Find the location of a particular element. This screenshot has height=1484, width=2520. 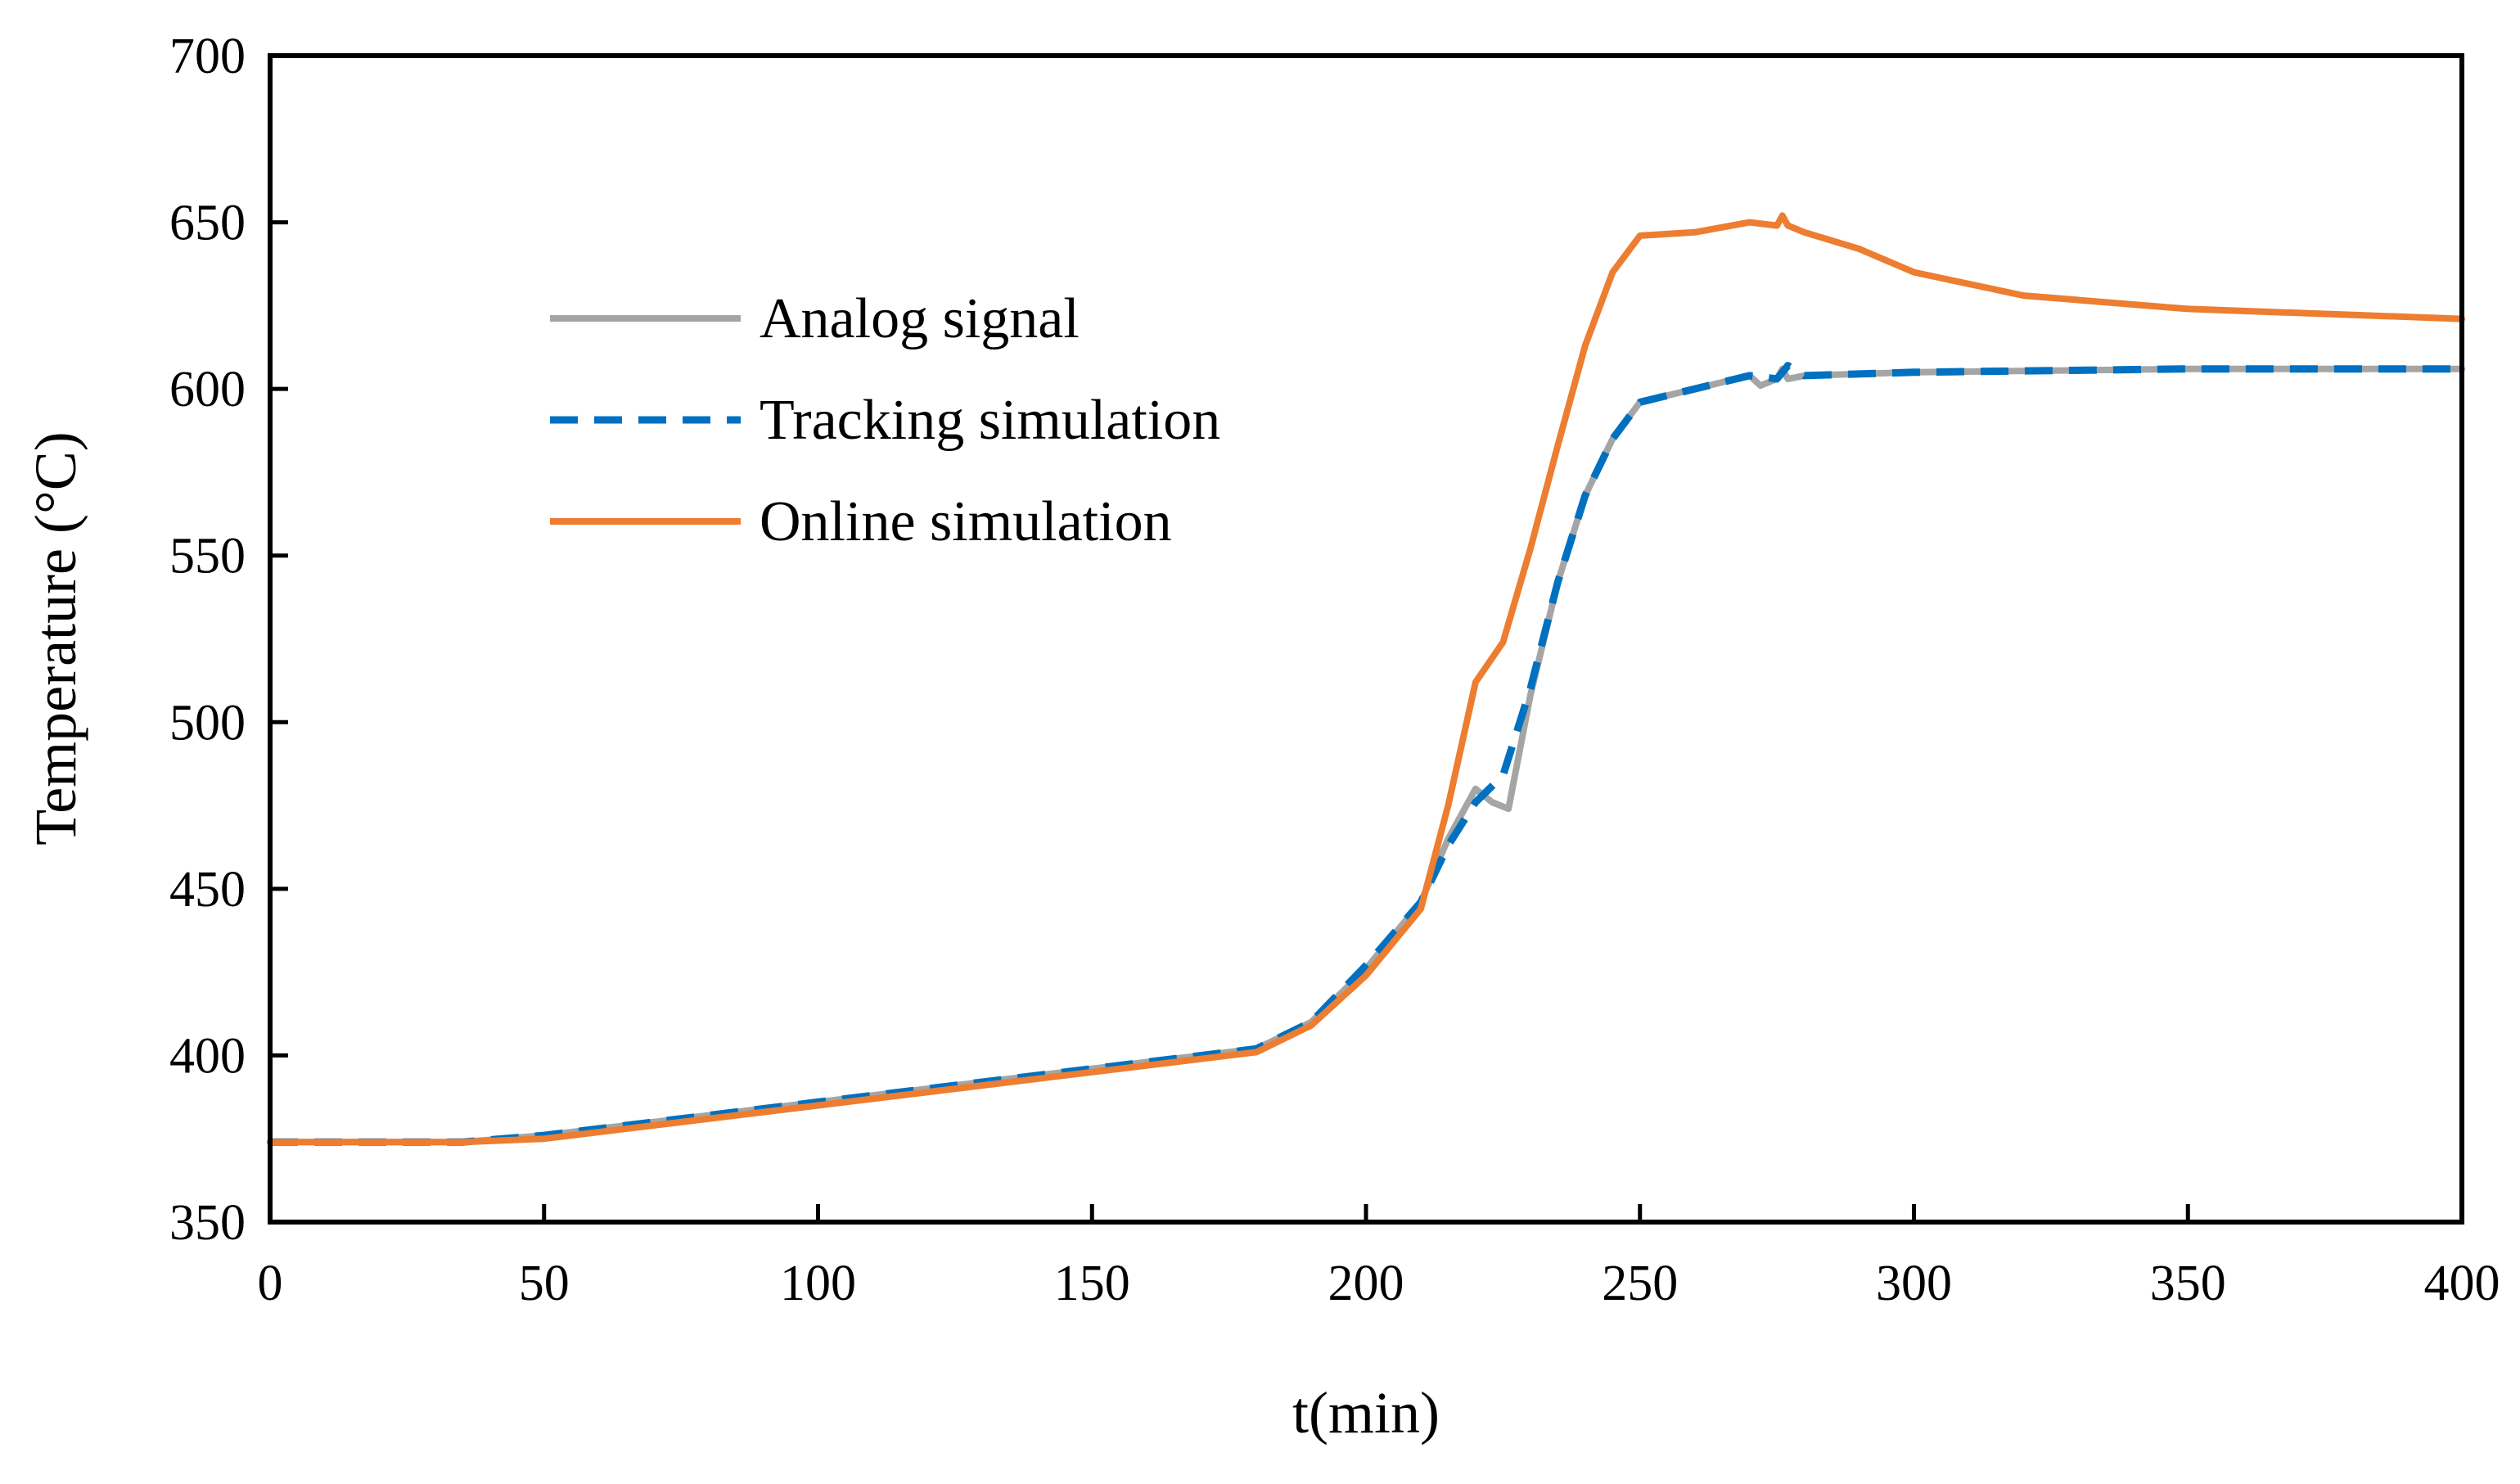

x-tick-label: 250 is located at coordinates (1640, 1283).